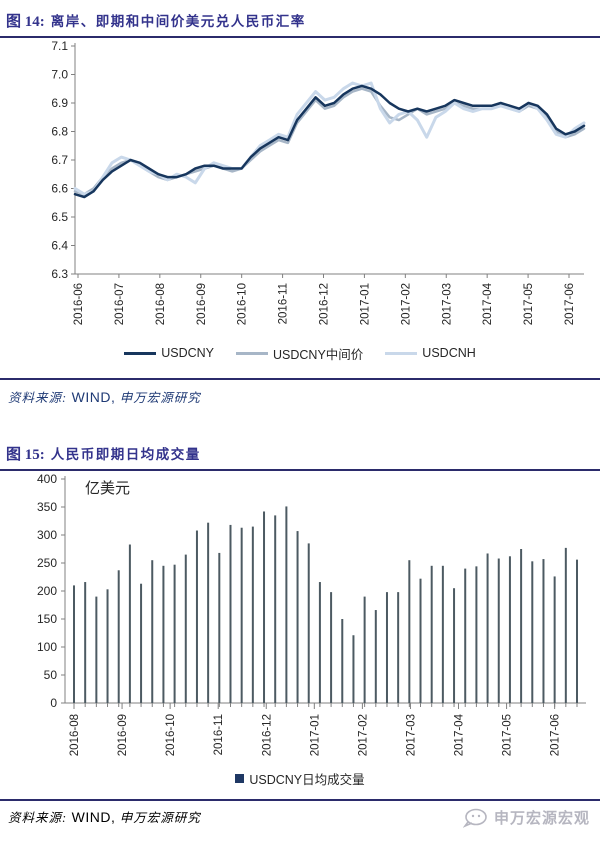  I want to click on watermark: 申万宏源宏观, so click(526, 817).